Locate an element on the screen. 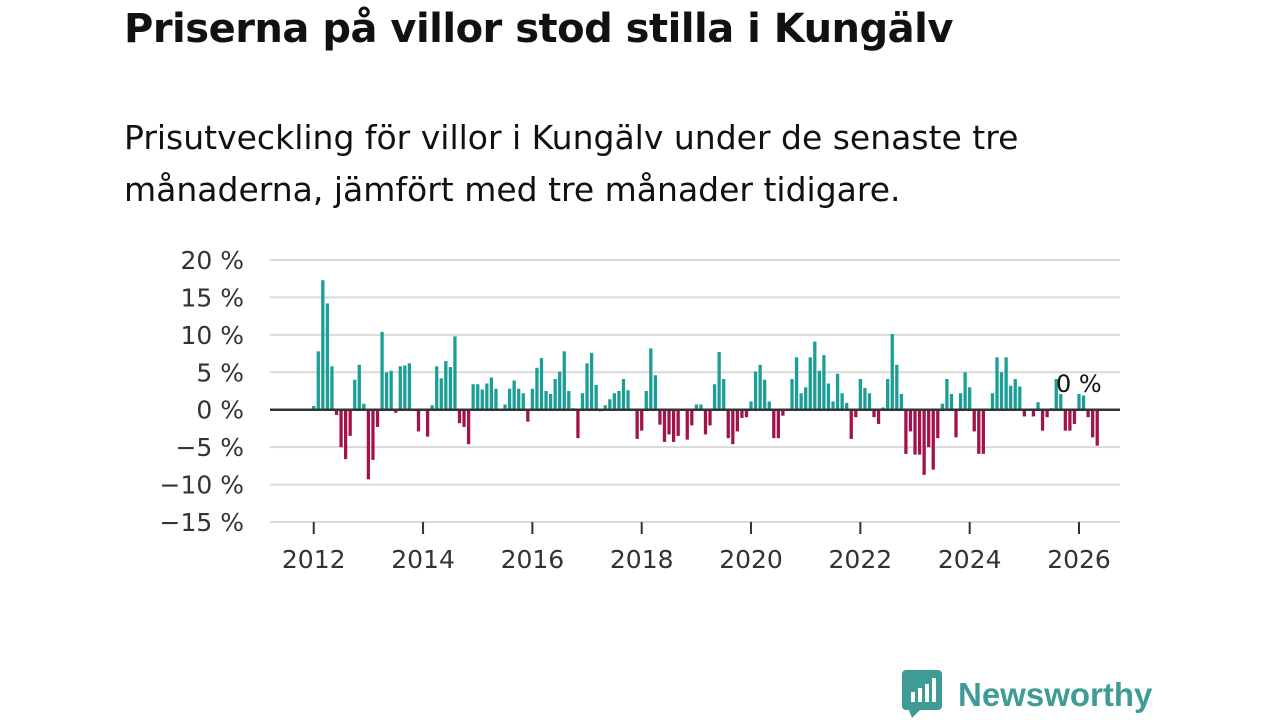 This screenshot has height=720, width=1280. x-tick-label: 2026 is located at coordinates (1079, 559).